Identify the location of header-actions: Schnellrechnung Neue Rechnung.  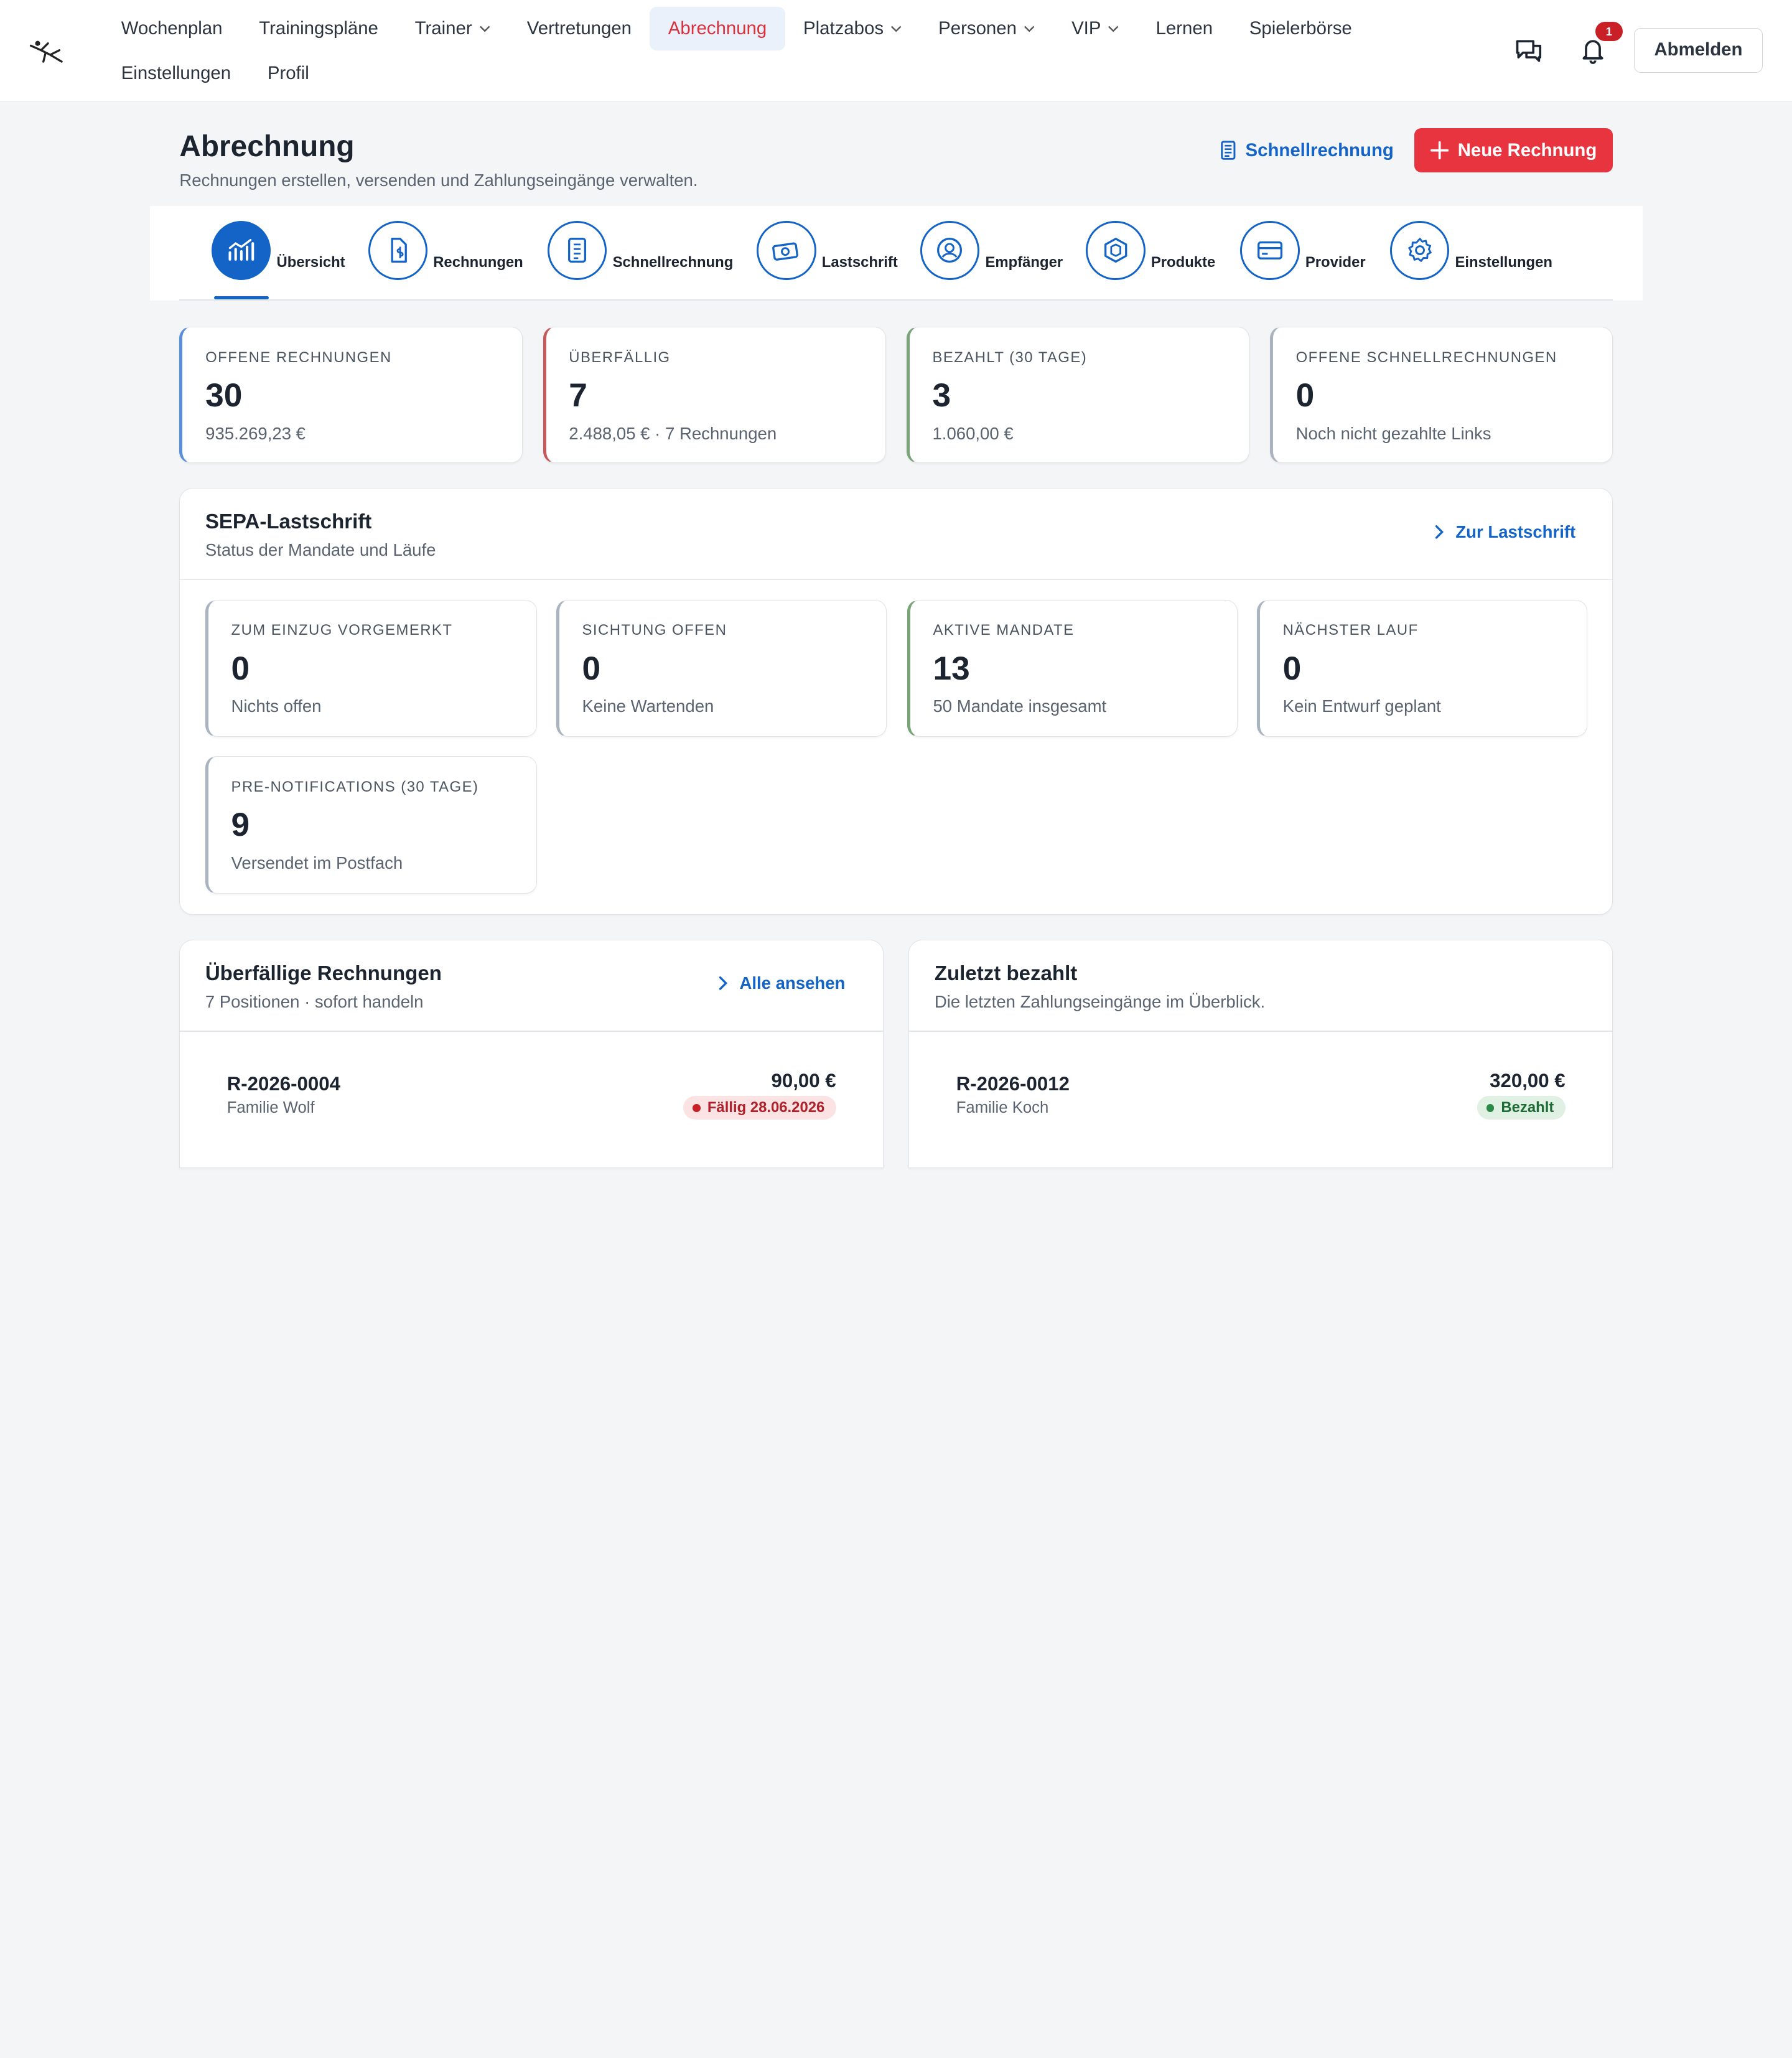
(1417, 151).